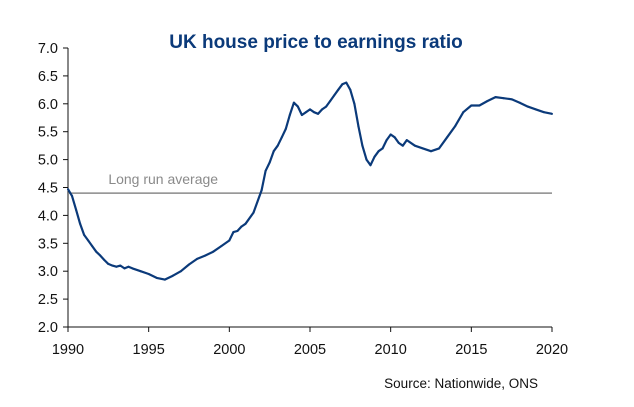 The width and height of the screenshot is (634, 407). Describe the element at coordinates (310, 350) in the screenshot. I see `x-tick-label: 2005` at that location.